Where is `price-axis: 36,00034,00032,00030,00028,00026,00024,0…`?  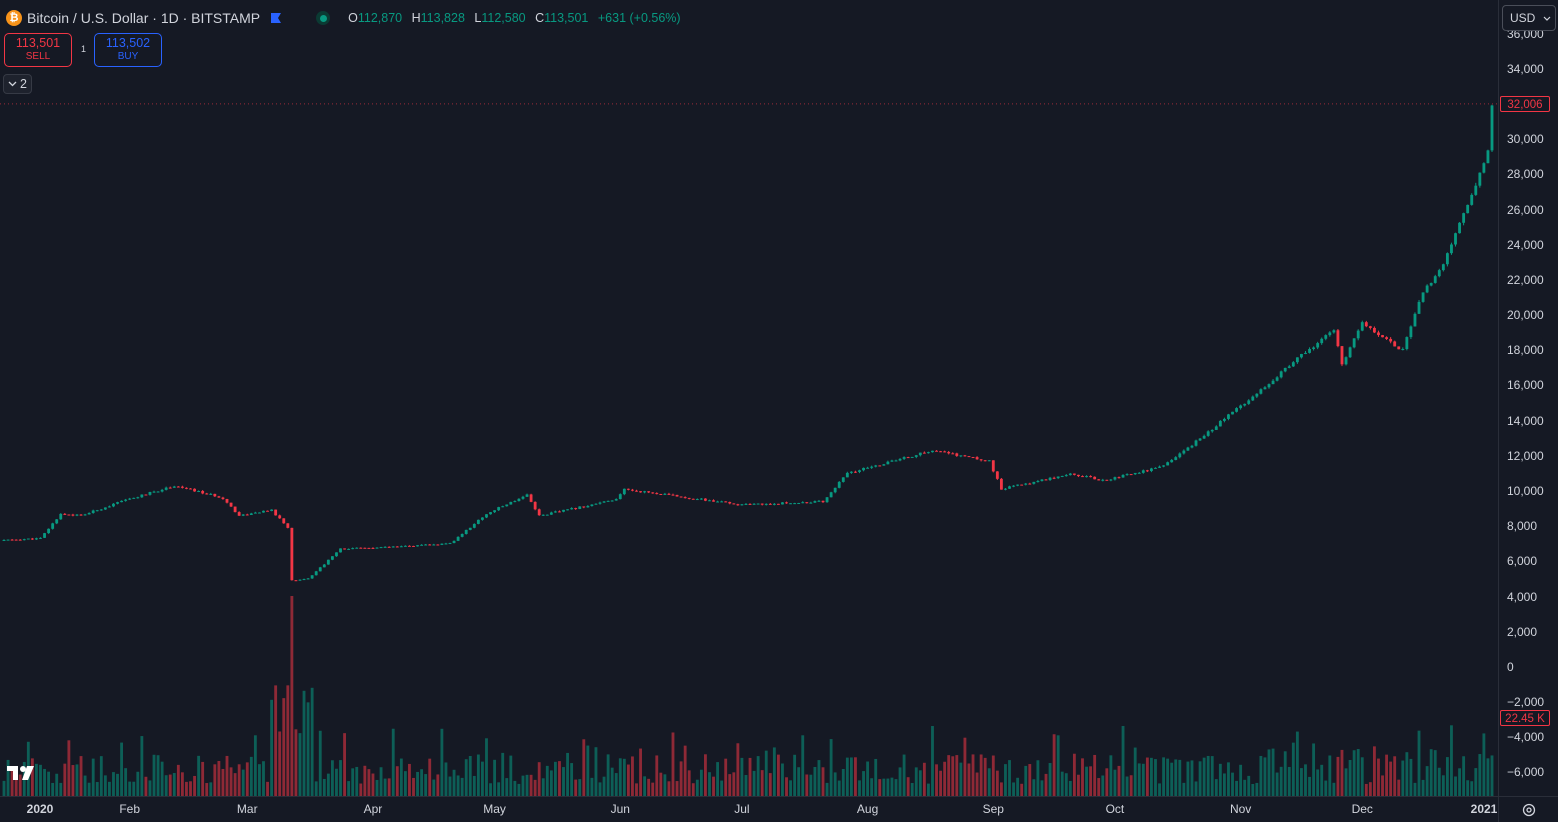 price-axis: 36,00034,00032,00030,00028,00026,00024,0… is located at coordinates (1528, 398).